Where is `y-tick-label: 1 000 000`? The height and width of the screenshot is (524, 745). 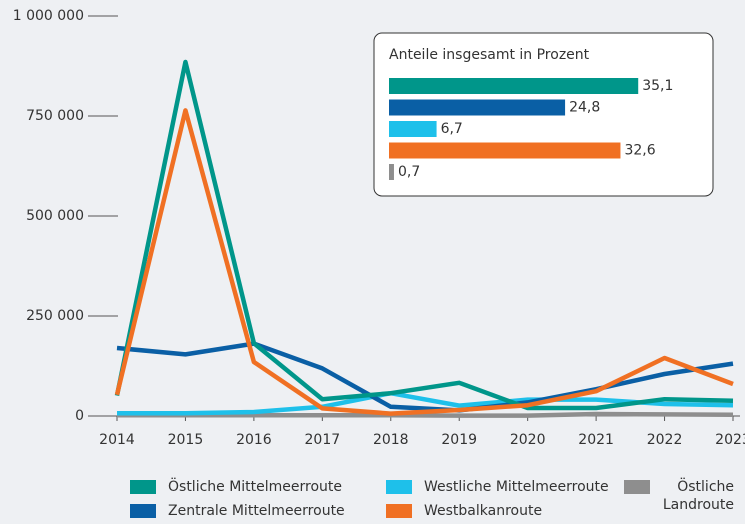 y-tick-label: 1 000 000 is located at coordinates (48, 16).